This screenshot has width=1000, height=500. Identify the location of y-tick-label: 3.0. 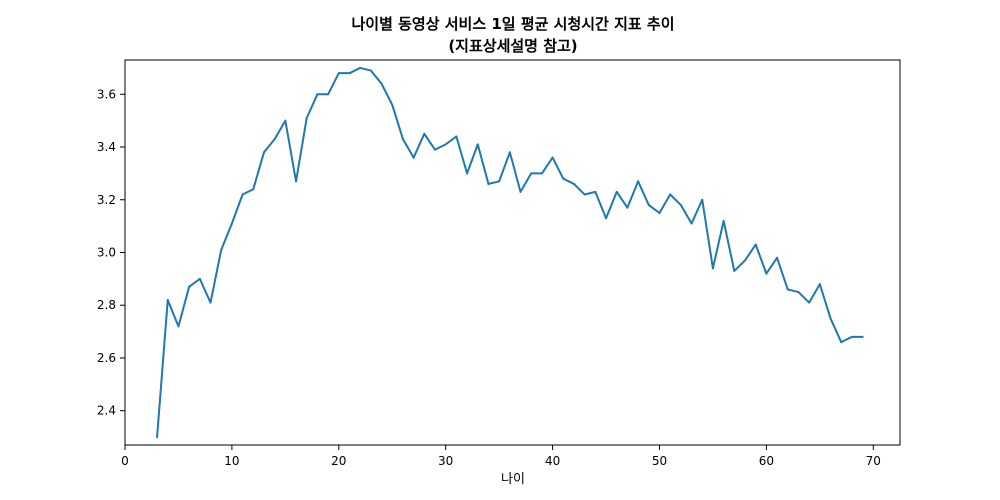
(106, 253).